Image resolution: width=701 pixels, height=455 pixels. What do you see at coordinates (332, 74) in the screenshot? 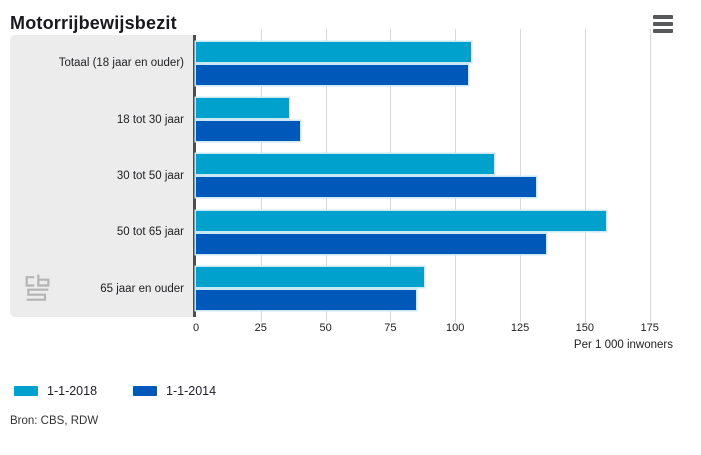
I see `bar-1-1-2014-Totaal (18 jaar en ouder)` at bounding box center [332, 74].